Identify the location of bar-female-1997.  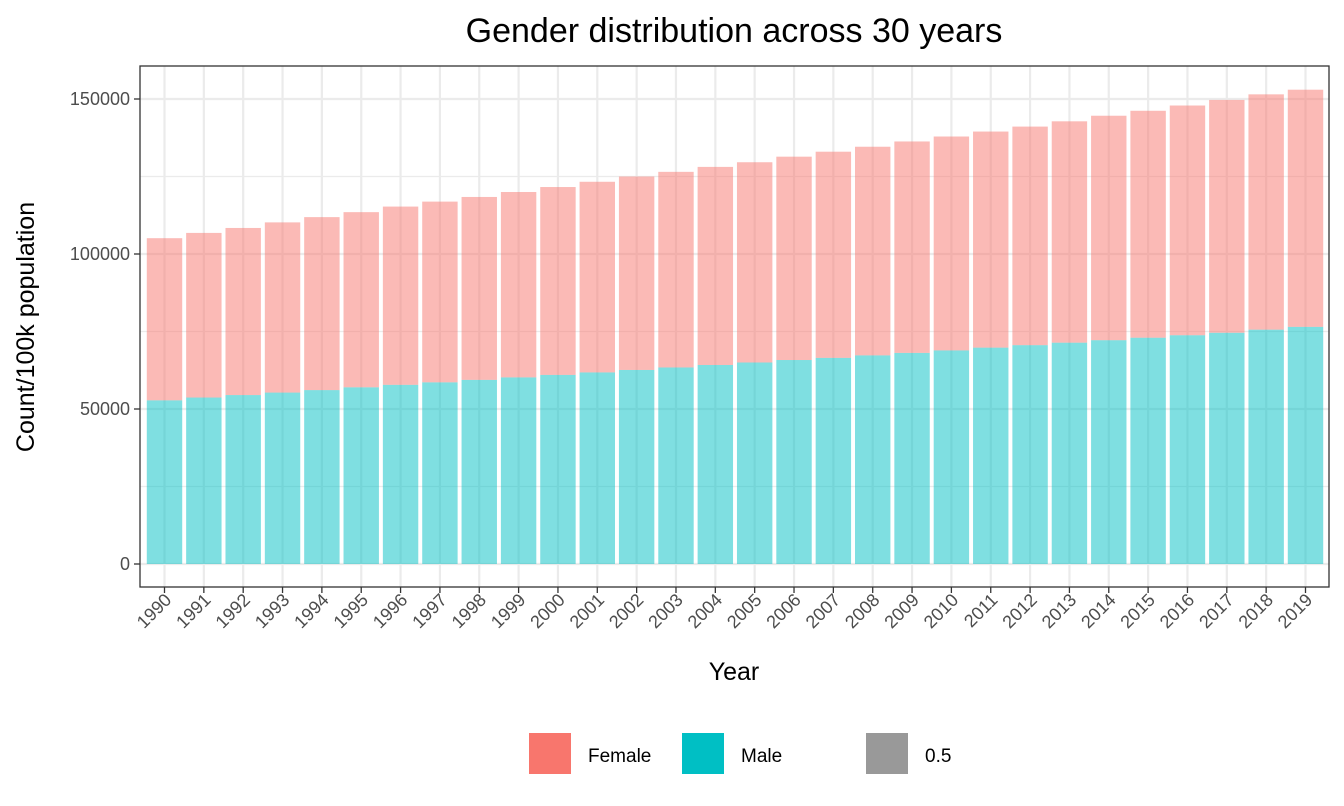
(440, 292).